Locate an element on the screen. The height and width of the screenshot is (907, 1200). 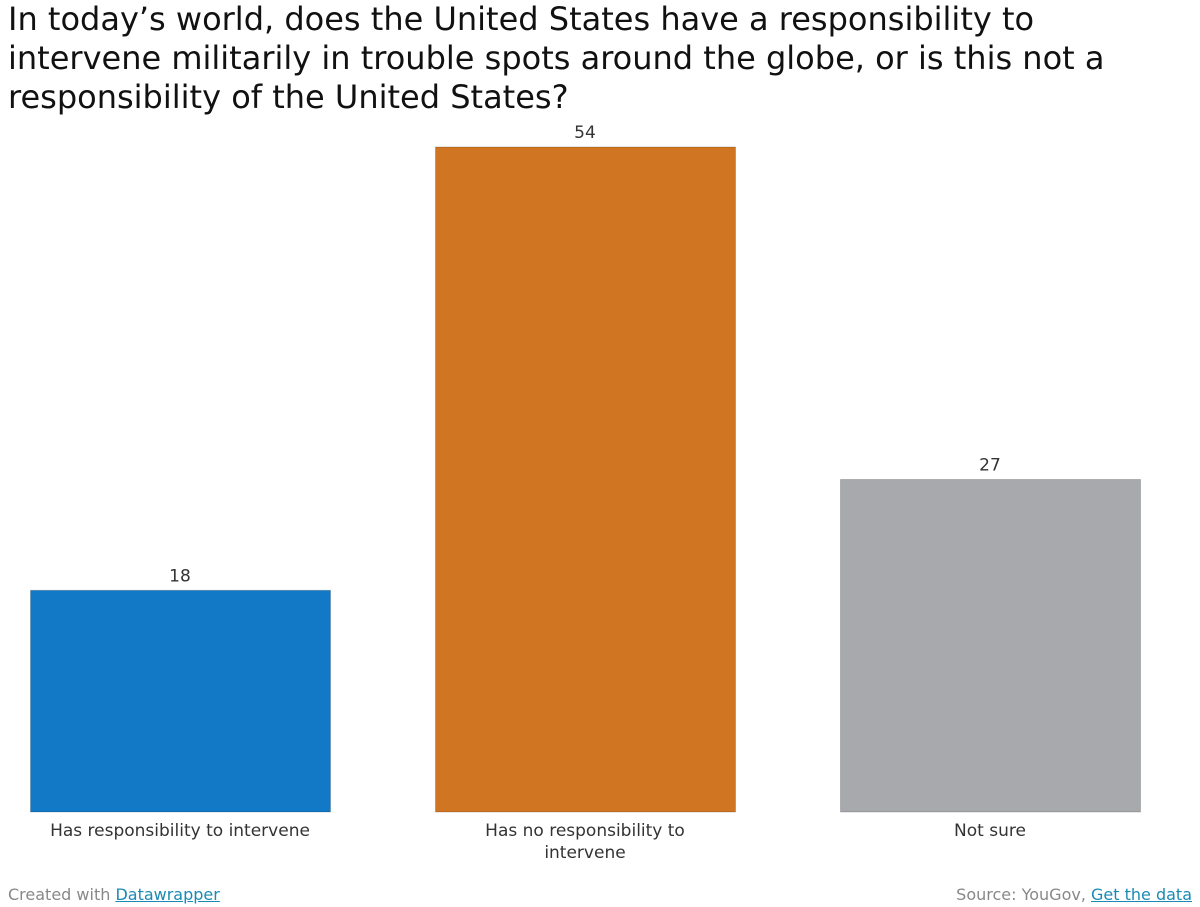
footer-source: Source: YouGov, Get the data is located at coordinates (1074, 894).